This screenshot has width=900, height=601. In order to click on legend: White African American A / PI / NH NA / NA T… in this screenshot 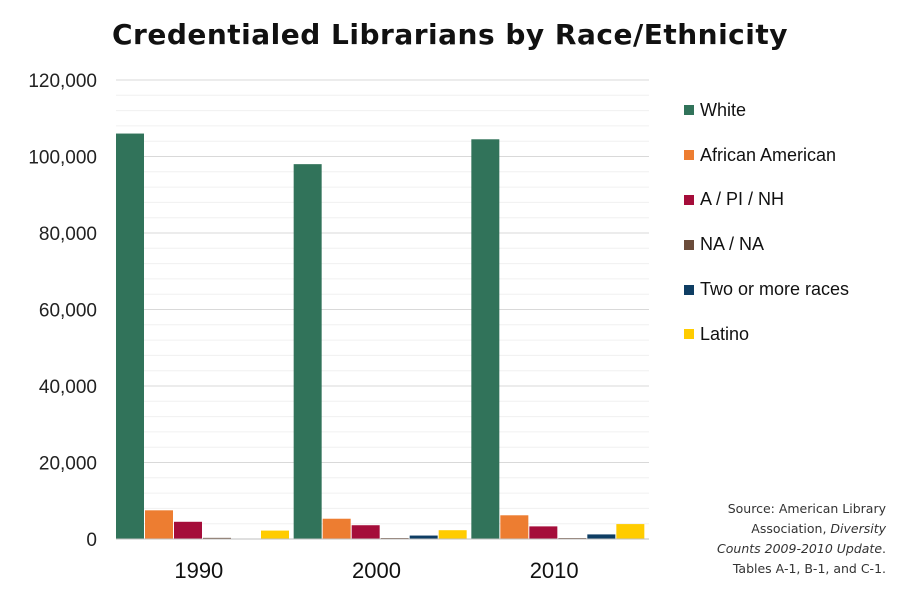, I will do `click(766, 222)`.